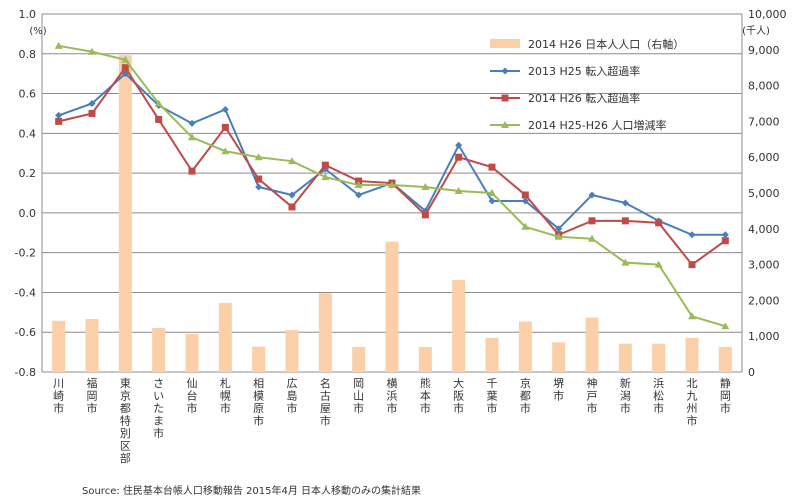  I want to click on category-label: 大阪市, so click(458, 395).